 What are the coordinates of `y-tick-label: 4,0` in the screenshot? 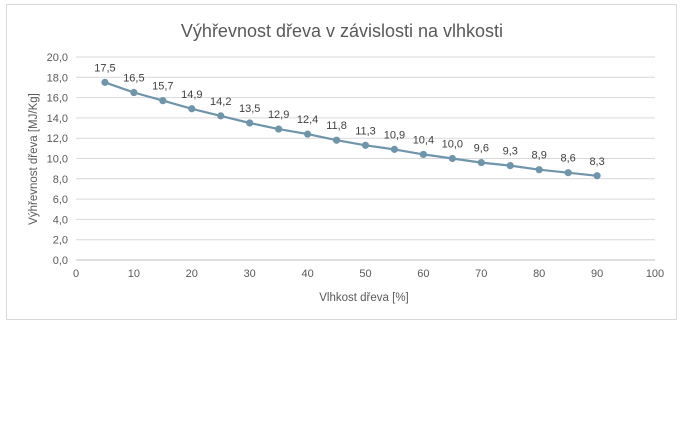 It's located at (60, 220).